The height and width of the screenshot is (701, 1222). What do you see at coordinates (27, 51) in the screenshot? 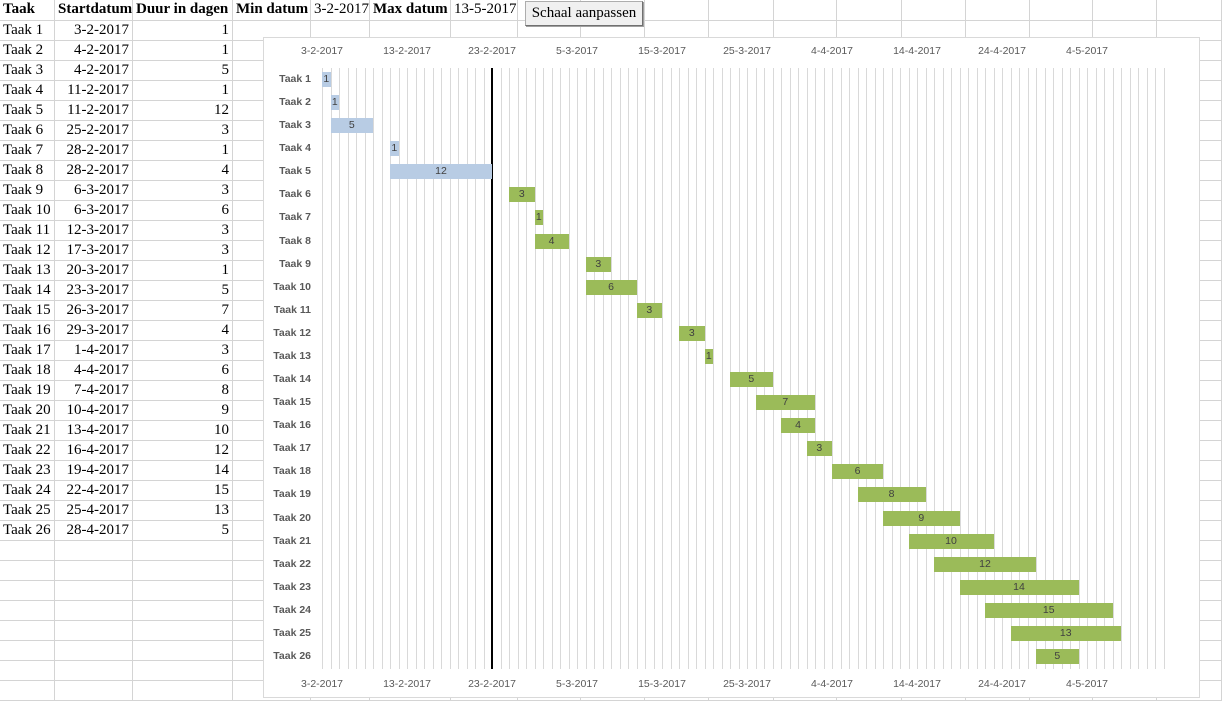
I see `task-name-cell: Taak 2` at bounding box center [27, 51].